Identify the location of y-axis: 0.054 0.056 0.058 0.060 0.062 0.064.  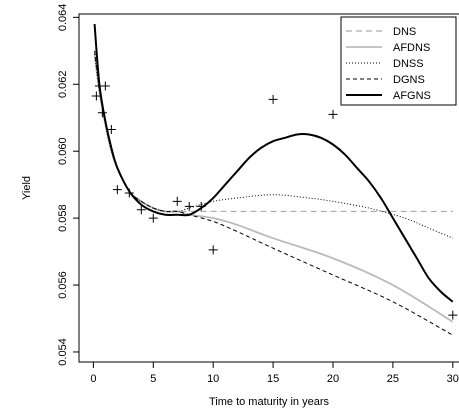
(68, 185).